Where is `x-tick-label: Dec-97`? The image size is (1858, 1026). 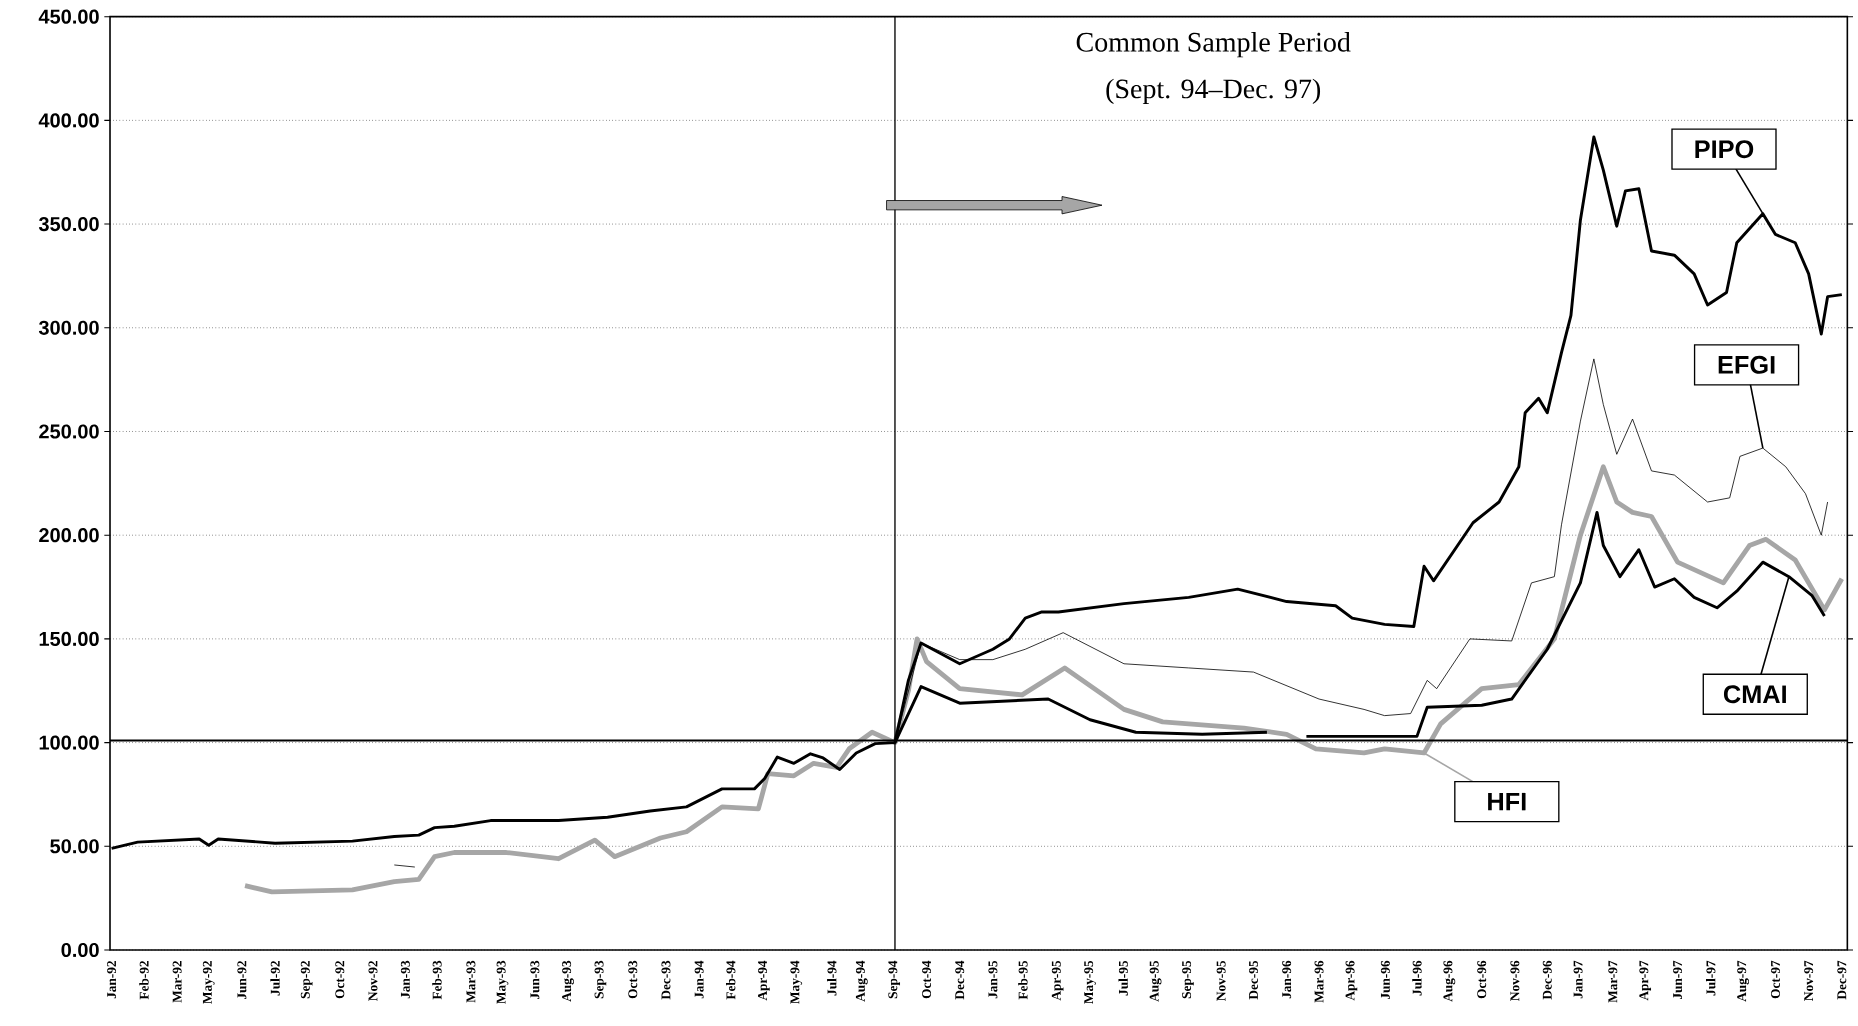 x-tick-label: Dec-97 is located at coordinates (1842, 980).